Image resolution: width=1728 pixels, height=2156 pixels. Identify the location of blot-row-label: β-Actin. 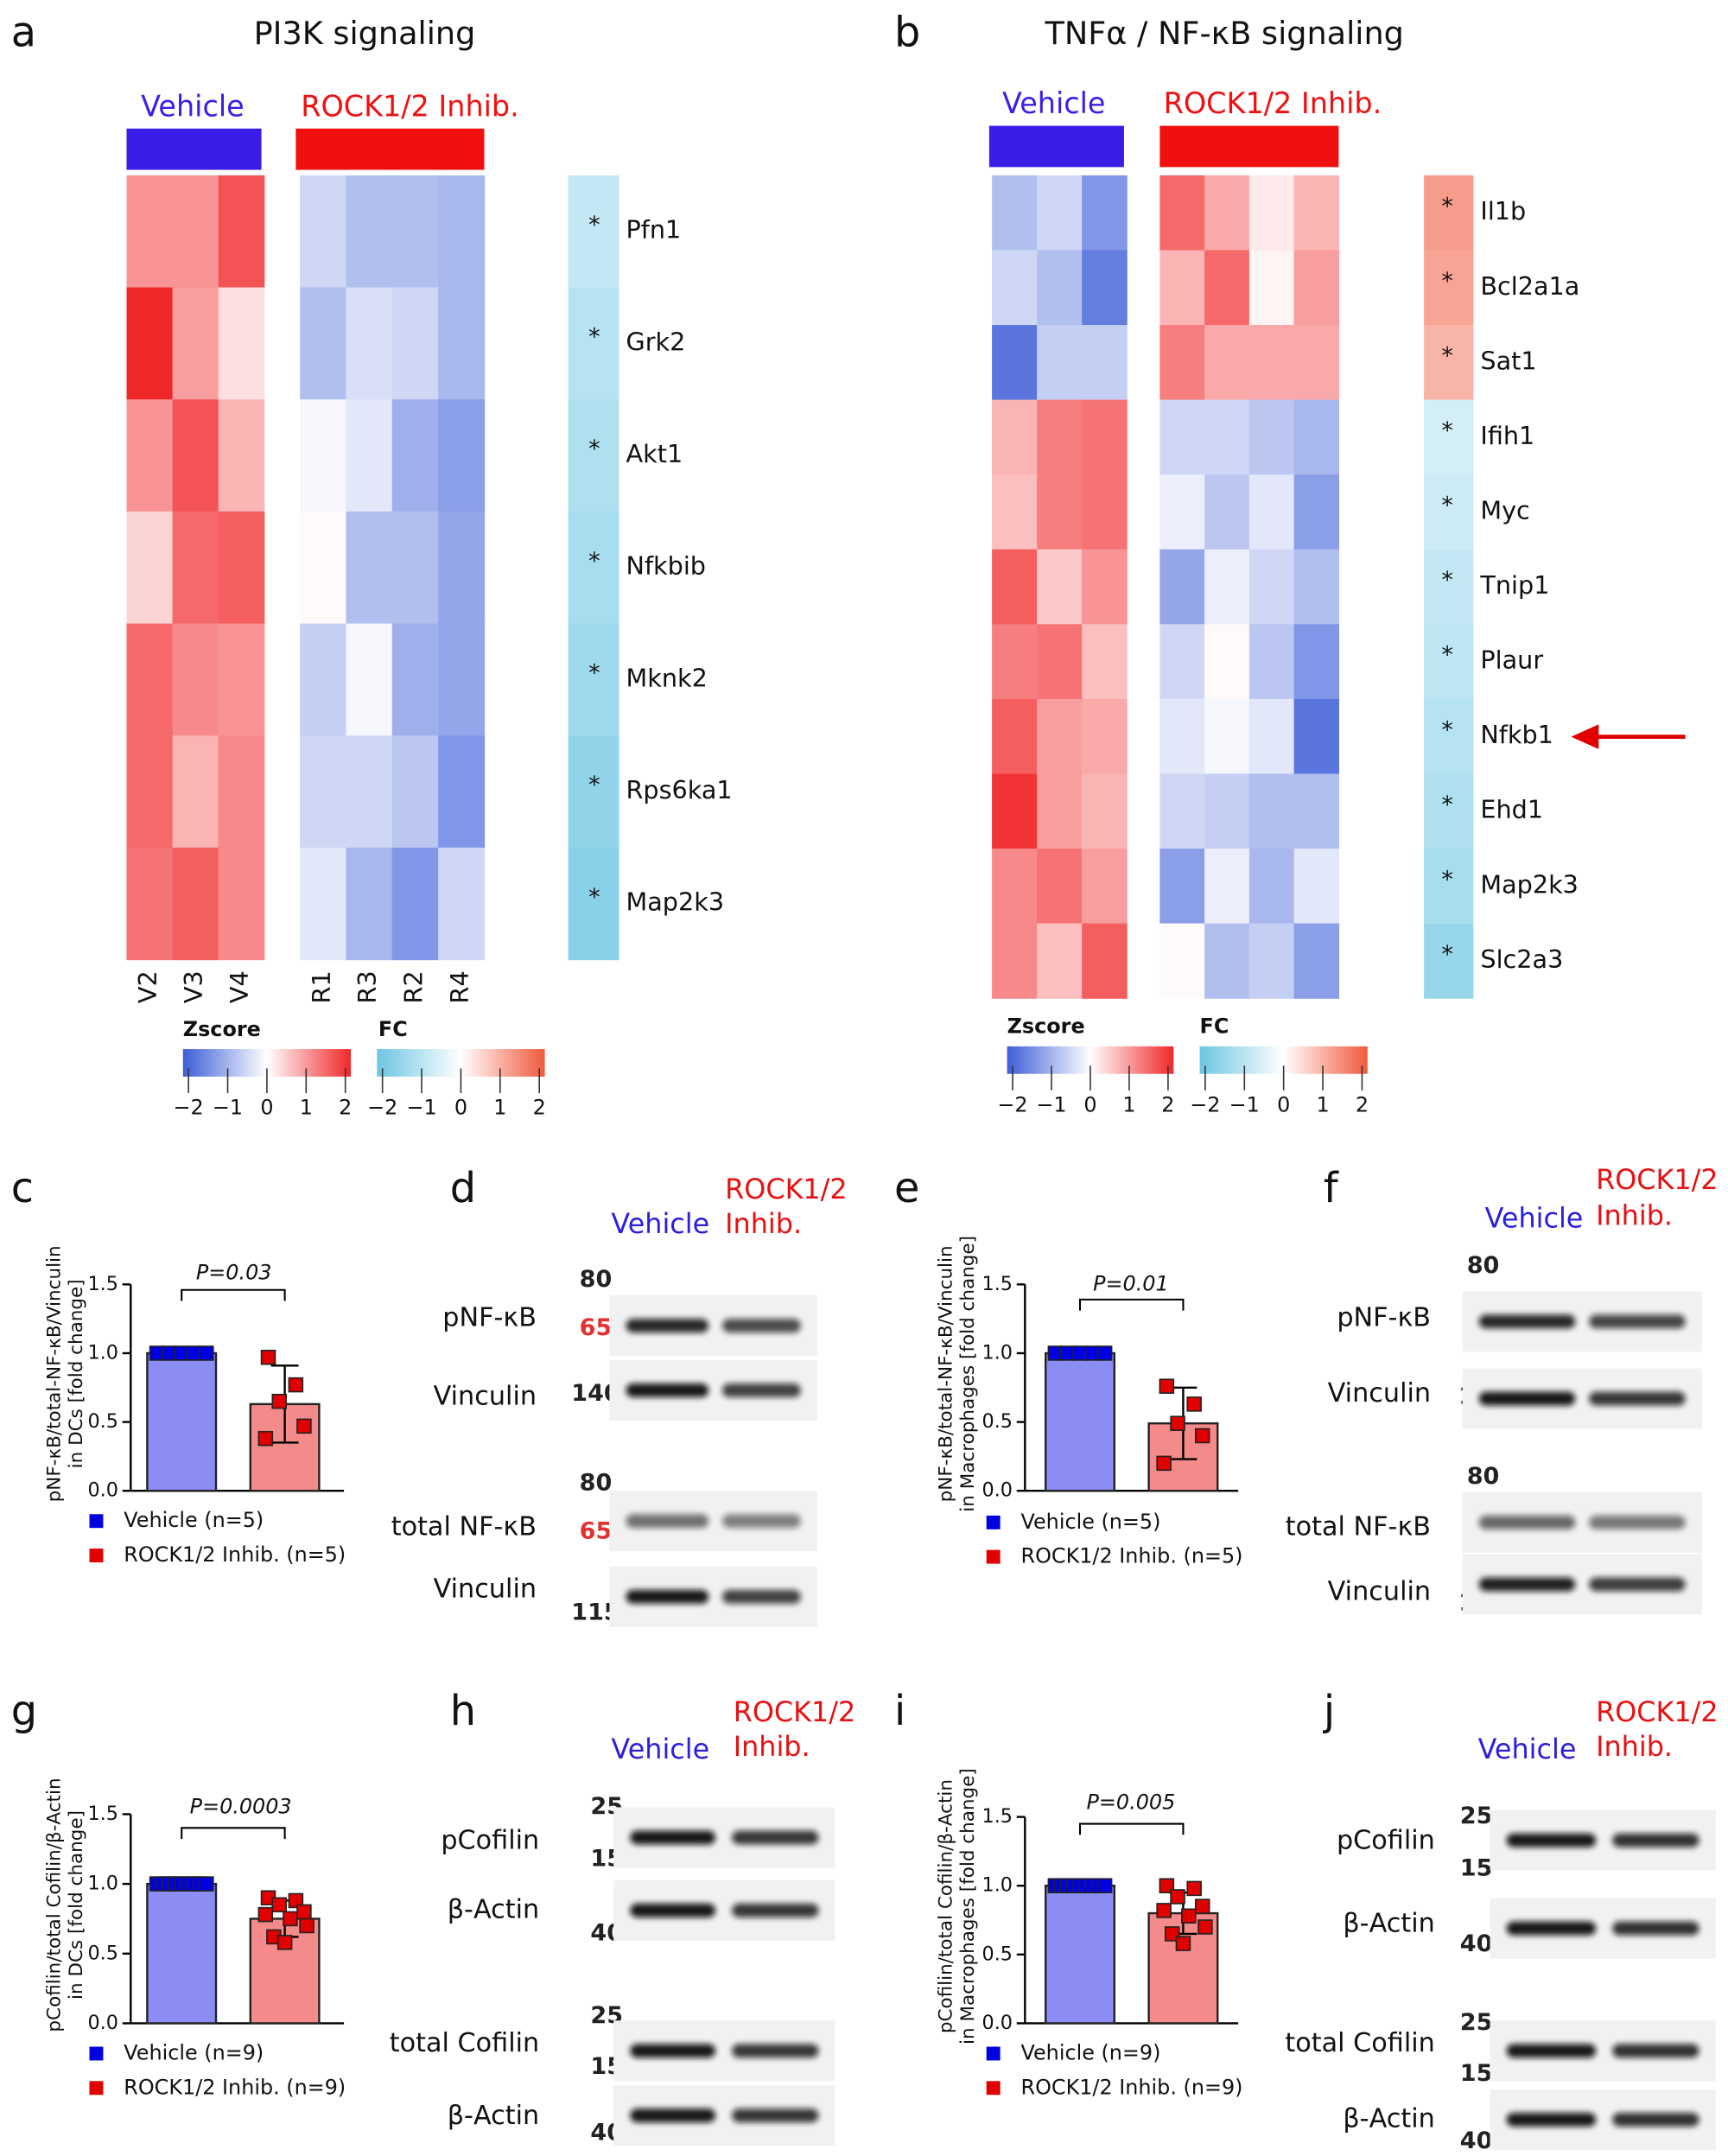
(1388, 2118).